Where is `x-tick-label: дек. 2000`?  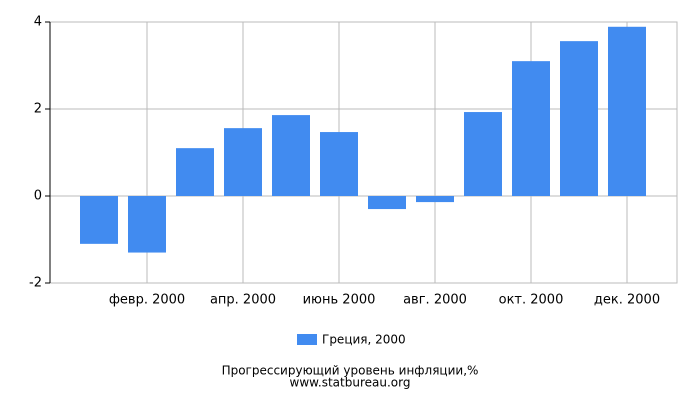 x-tick-label: дек. 2000 is located at coordinates (627, 300).